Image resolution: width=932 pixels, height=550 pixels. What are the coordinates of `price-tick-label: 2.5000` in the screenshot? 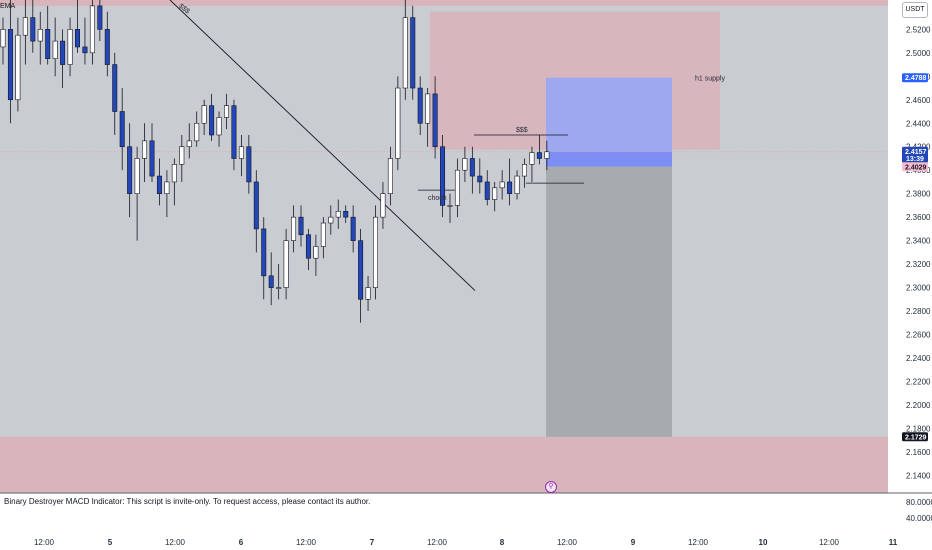 It's located at (918, 53).